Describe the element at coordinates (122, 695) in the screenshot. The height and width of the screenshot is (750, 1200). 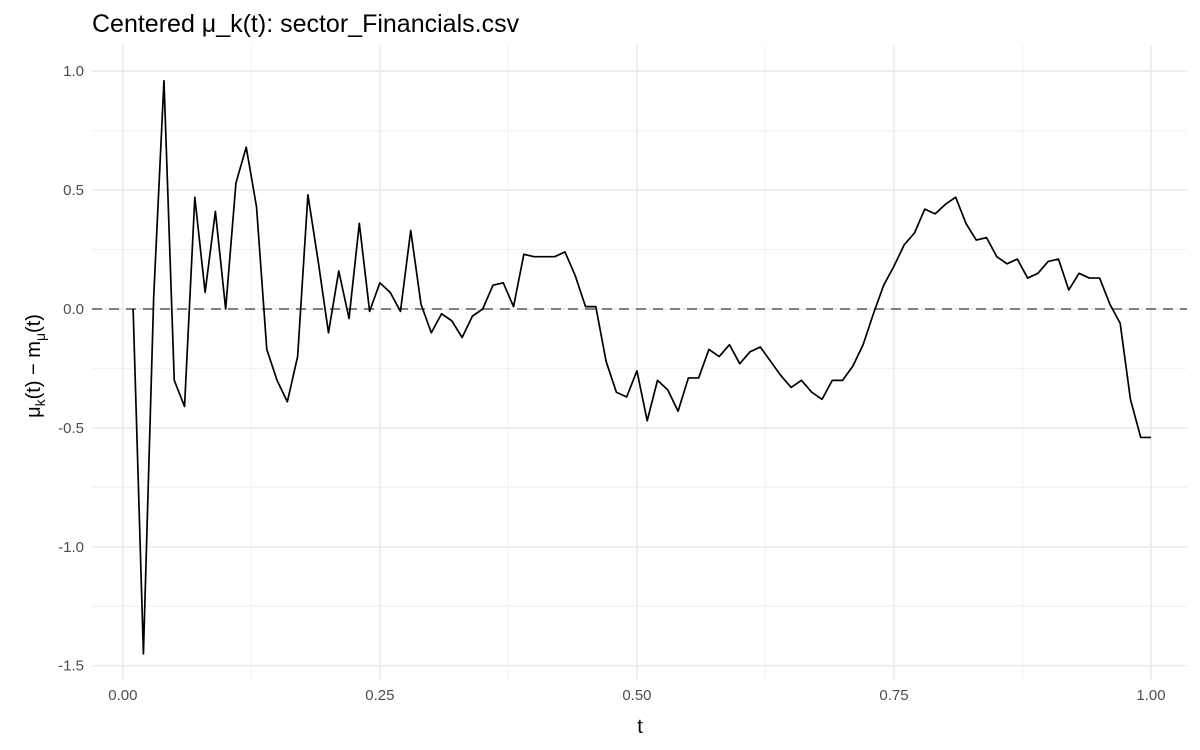
I see `x-tick-label: 0.00` at that location.